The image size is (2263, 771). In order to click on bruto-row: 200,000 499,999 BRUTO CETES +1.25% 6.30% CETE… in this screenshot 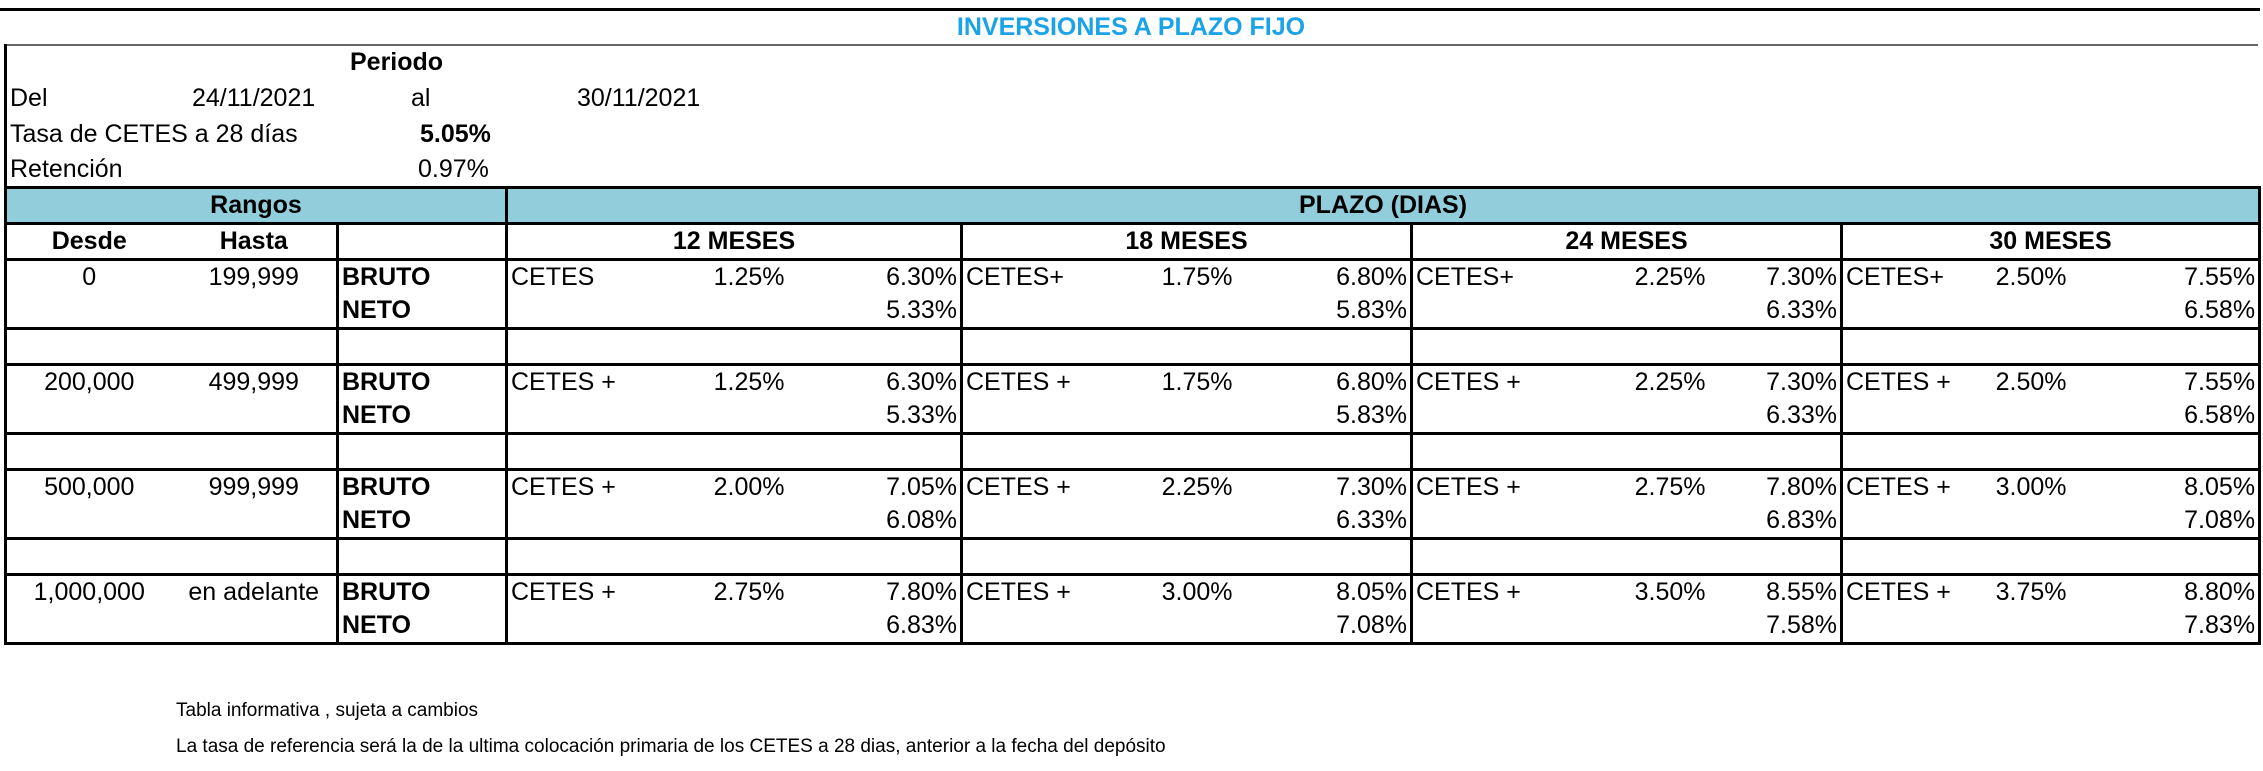, I will do `click(1133, 381)`.